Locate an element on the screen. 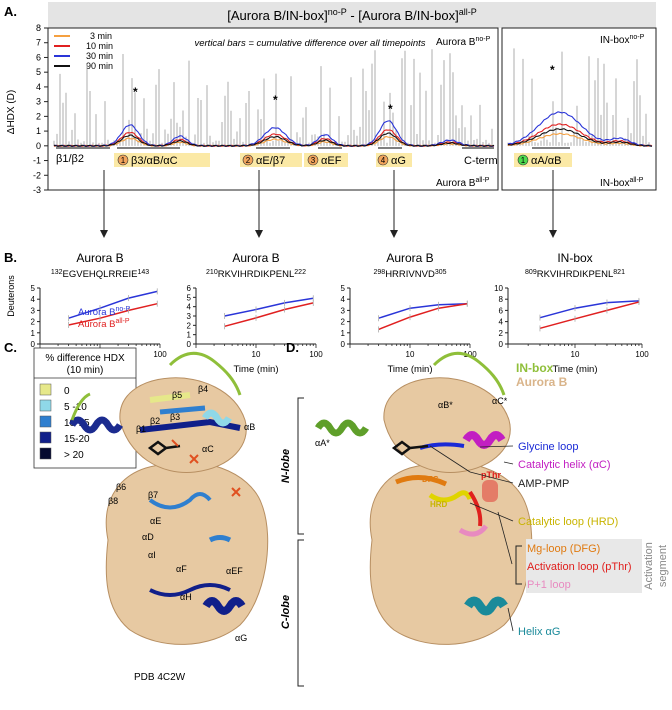 The width and height of the screenshot is (672, 710). activation-segment-label-1: Activation is located at coordinates (649, 566).